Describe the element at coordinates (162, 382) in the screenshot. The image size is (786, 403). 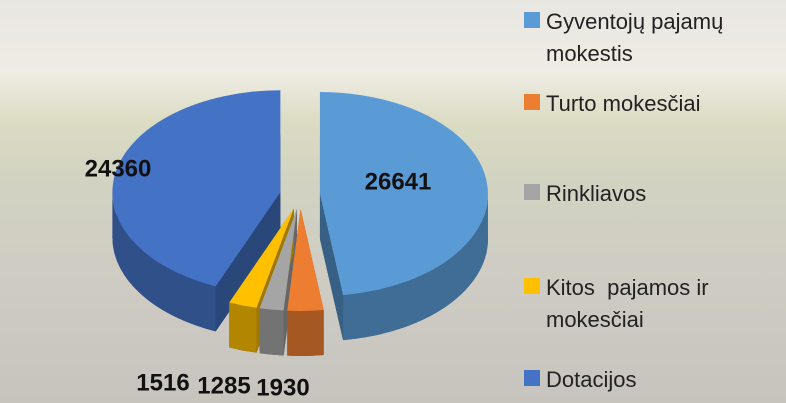
I see `data-label: 1516` at that location.